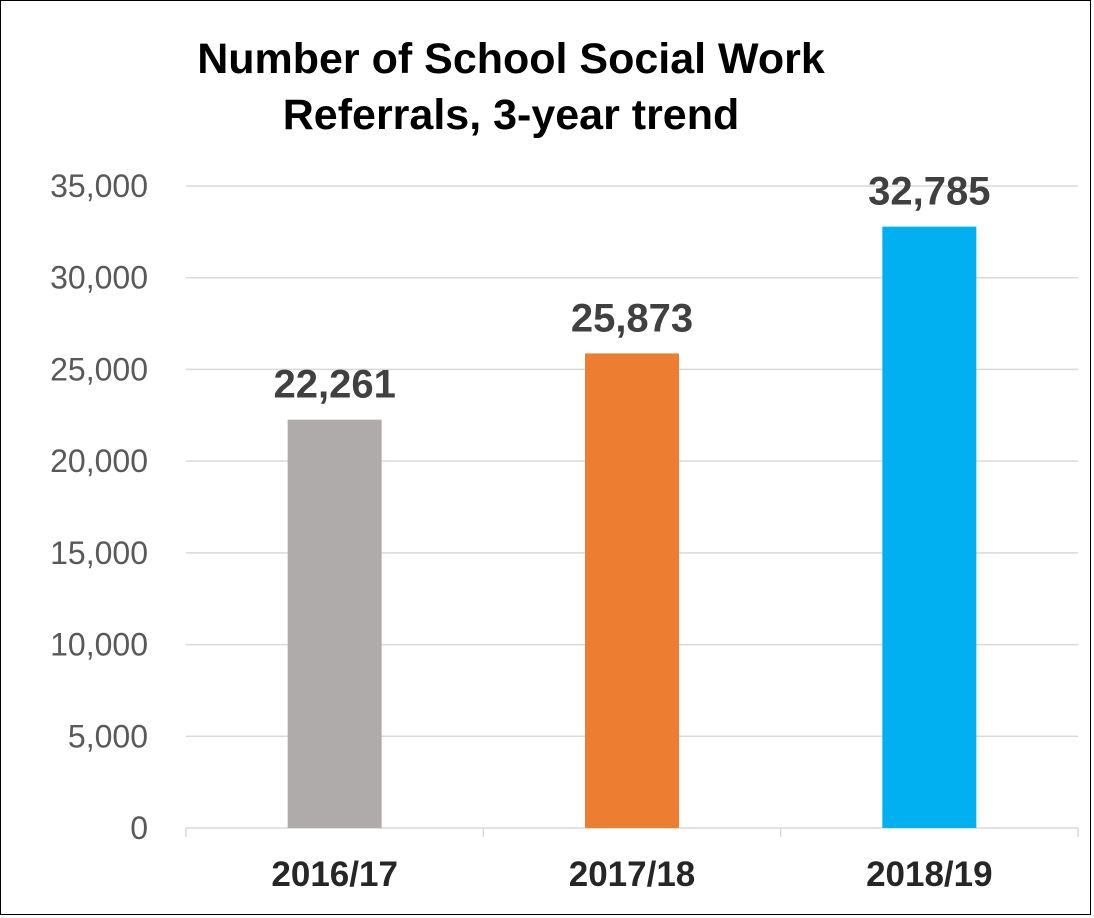 This screenshot has width=1094, height=918. I want to click on y-tick-label: 0, so click(139, 828).